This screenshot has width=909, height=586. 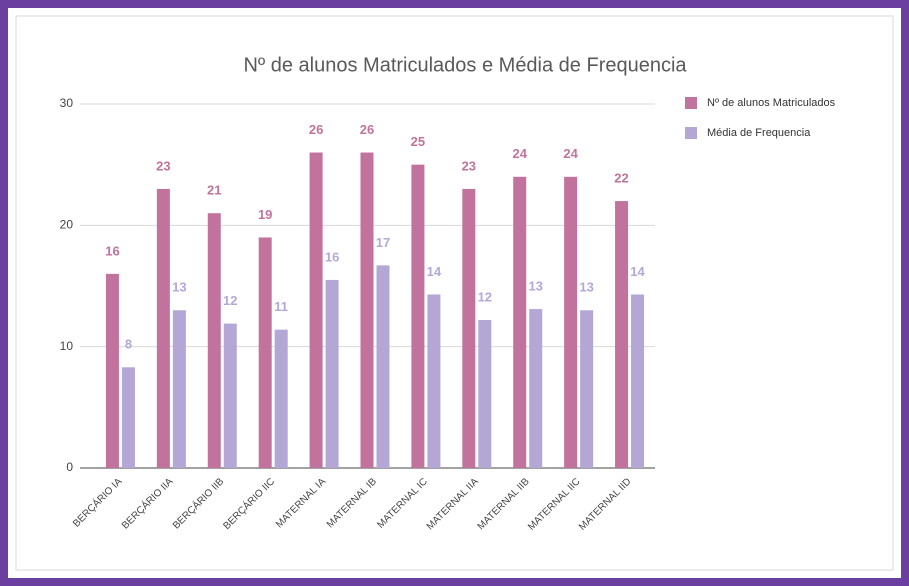 I want to click on y-tick-label: 0, so click(x=69, y=467).